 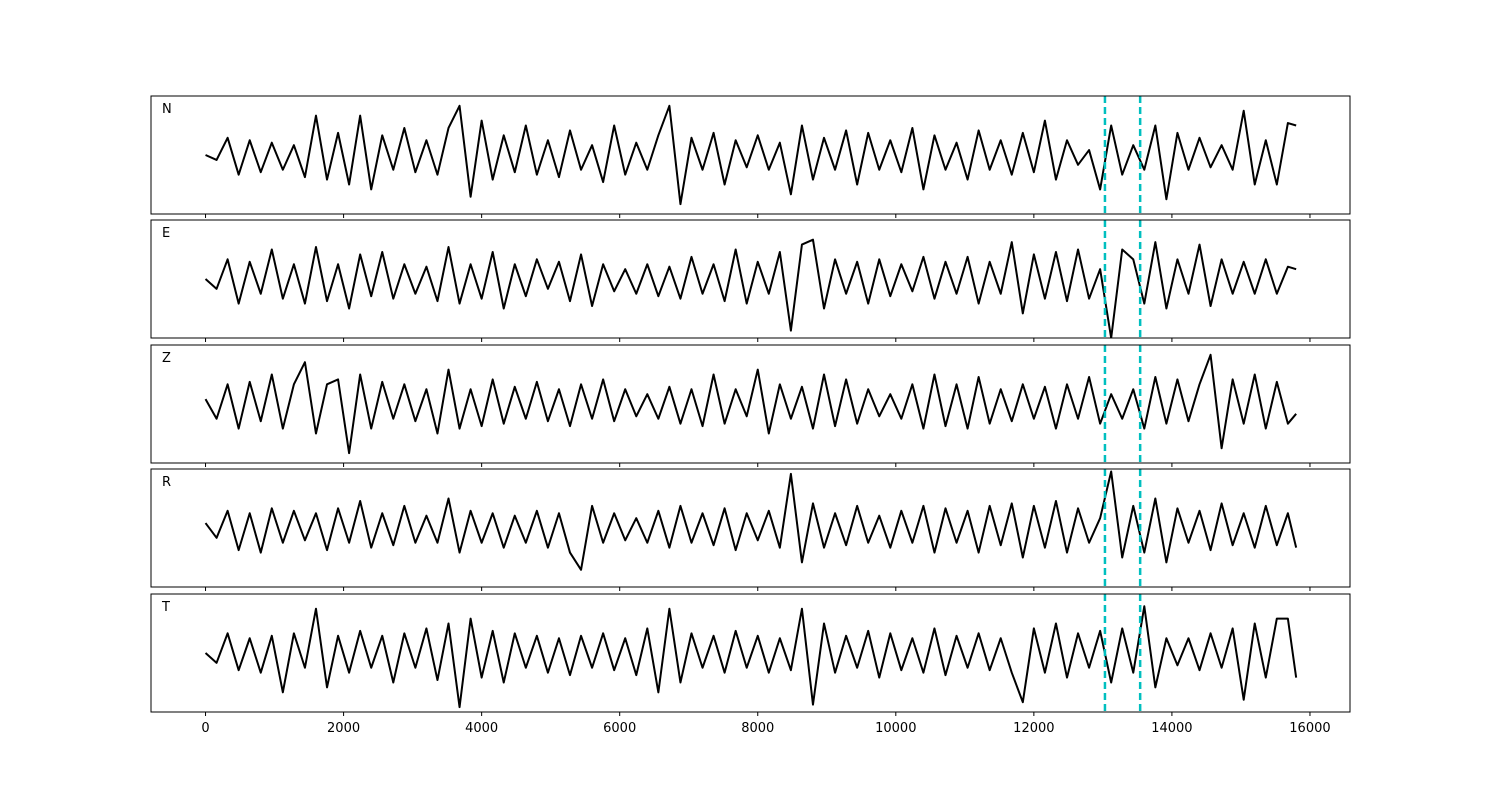 What do you see at coordinates (167, 109) in the screenshot?
I see `panel-label: N` at bounding box center [167, 109].